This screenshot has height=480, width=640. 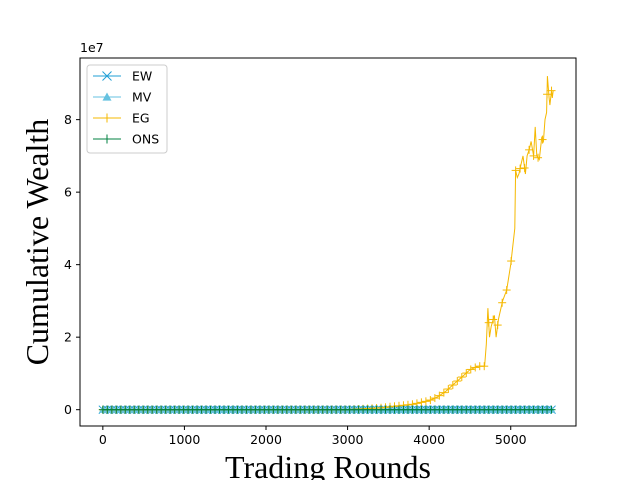 I want to click on legend-item-ons: ONS, so click(x=126, y=139).